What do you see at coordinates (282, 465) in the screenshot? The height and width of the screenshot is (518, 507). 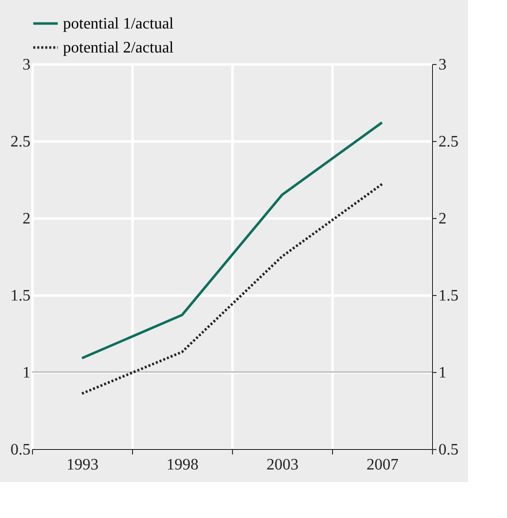 I see `x-tick-label: 2003` at bounding box center [282, 465].